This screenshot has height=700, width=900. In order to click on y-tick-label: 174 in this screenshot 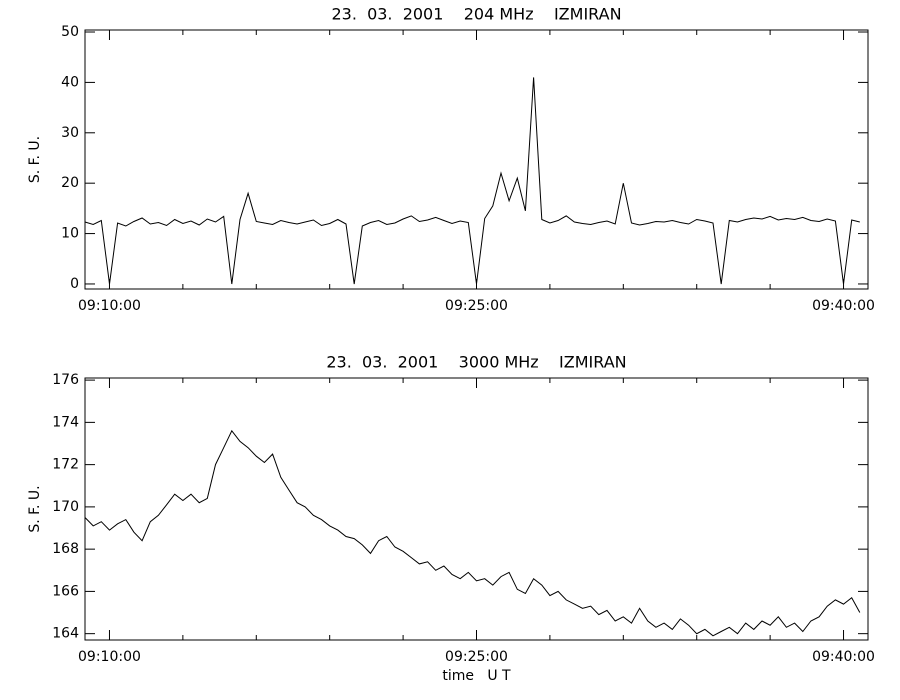, I will do `click(65, 422)`.